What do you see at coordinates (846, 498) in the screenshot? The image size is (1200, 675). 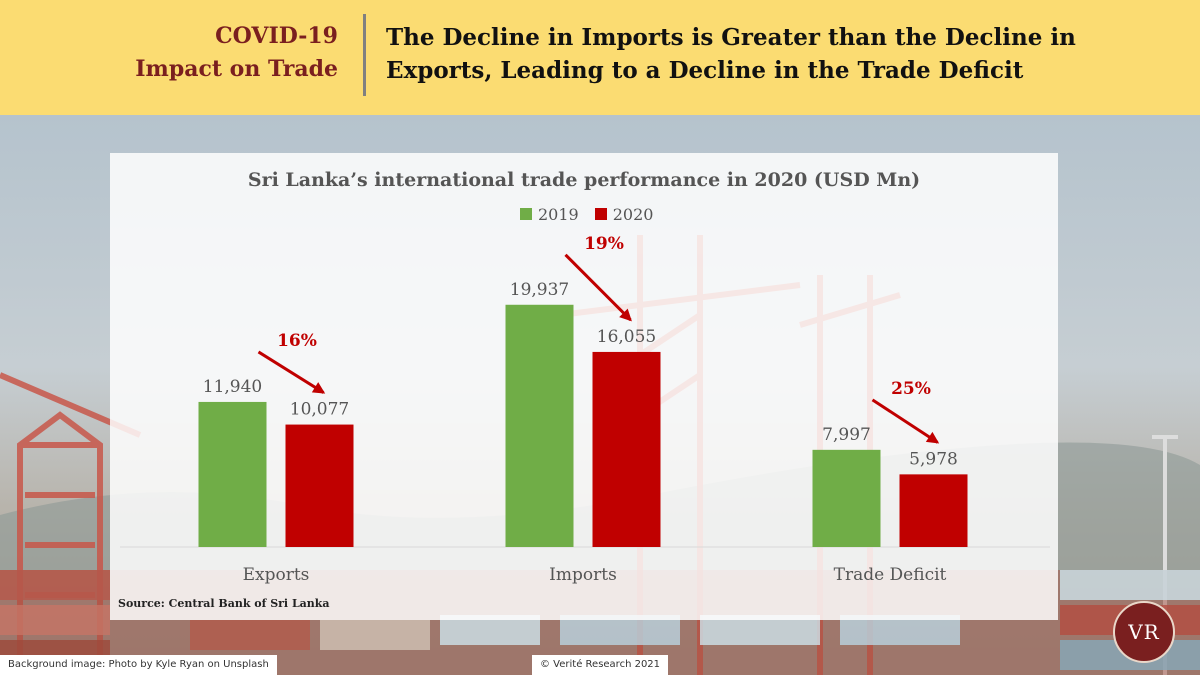 I see `bar-trade-deficit-2019` at bounding box center [846, 498].